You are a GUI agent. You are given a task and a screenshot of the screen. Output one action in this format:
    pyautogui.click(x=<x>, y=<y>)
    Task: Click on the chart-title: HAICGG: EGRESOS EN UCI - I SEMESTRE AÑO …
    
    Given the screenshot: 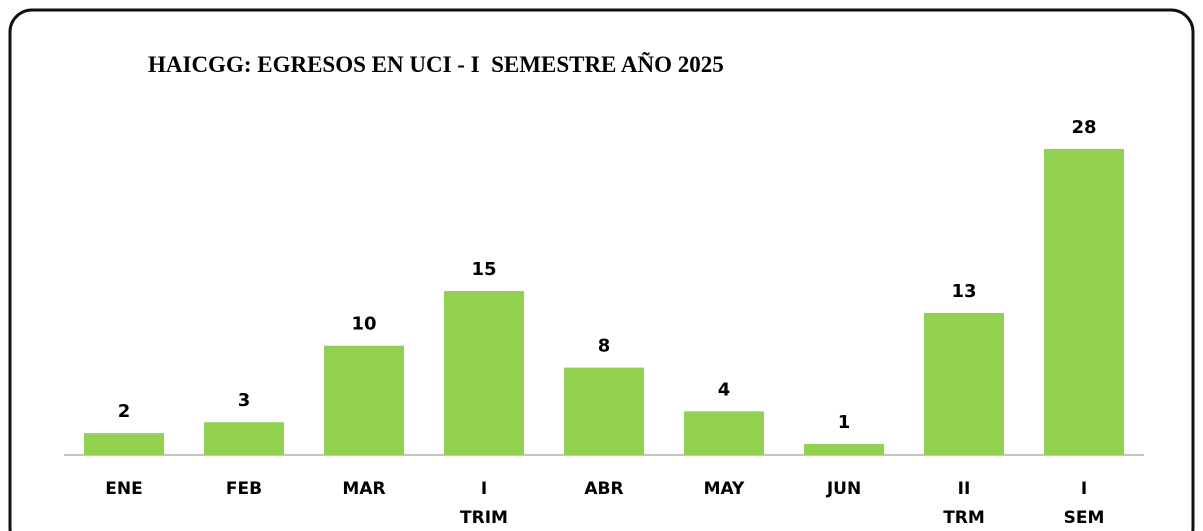 What is the action you would take?
    pyautogui.click(x=436, y=64)
    